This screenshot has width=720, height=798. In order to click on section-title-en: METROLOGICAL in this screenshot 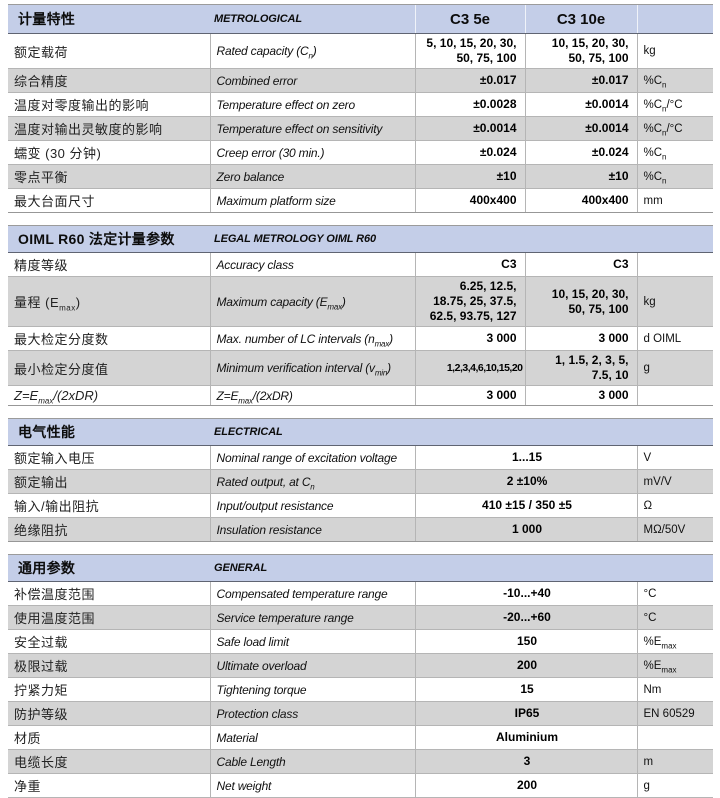, I will do `click(312, 19)`.